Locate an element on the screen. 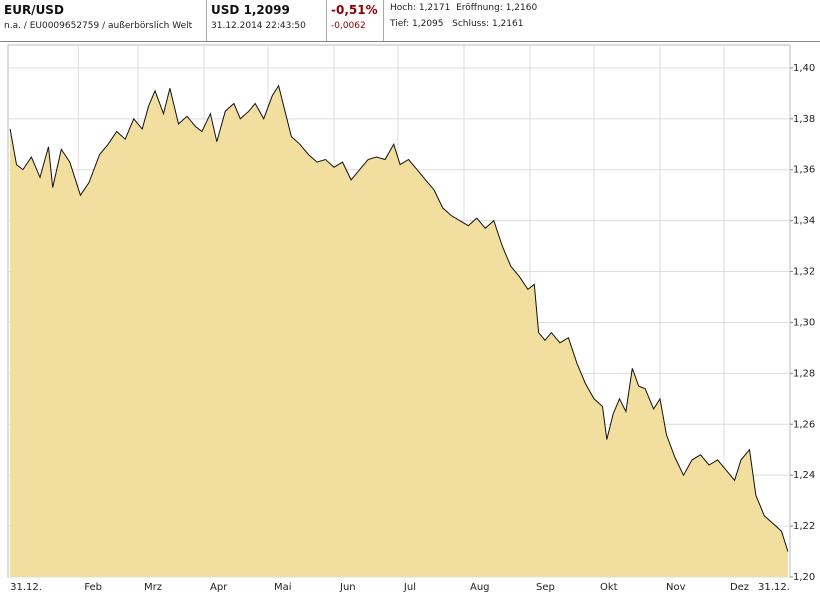 The image size is (820, 595). open-label: Eröffnung: is located at coordinates (479, 8).